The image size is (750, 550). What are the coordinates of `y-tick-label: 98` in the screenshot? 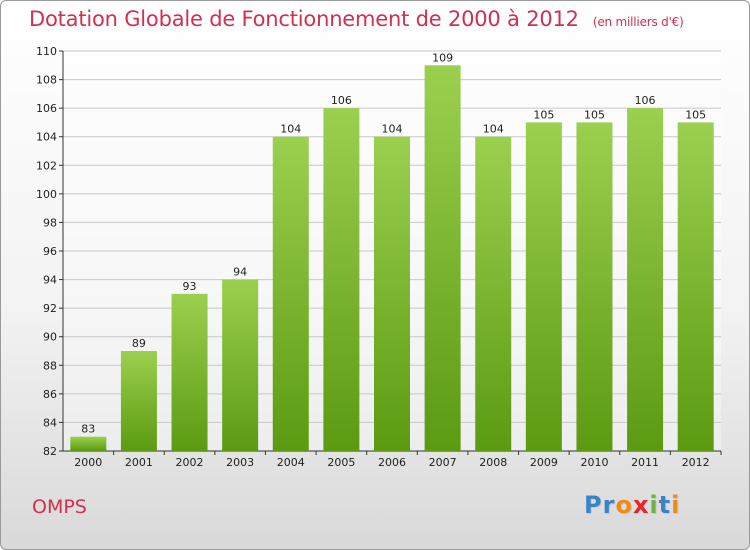 It's located at (50, 222).